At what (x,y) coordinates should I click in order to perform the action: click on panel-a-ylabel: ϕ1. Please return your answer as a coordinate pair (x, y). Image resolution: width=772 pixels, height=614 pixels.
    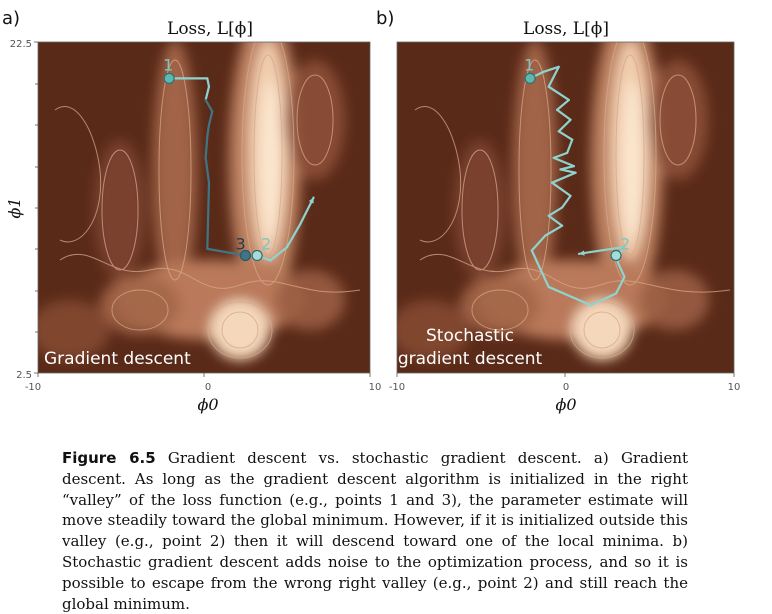
    Looking at the image, I should click on (14, 207).